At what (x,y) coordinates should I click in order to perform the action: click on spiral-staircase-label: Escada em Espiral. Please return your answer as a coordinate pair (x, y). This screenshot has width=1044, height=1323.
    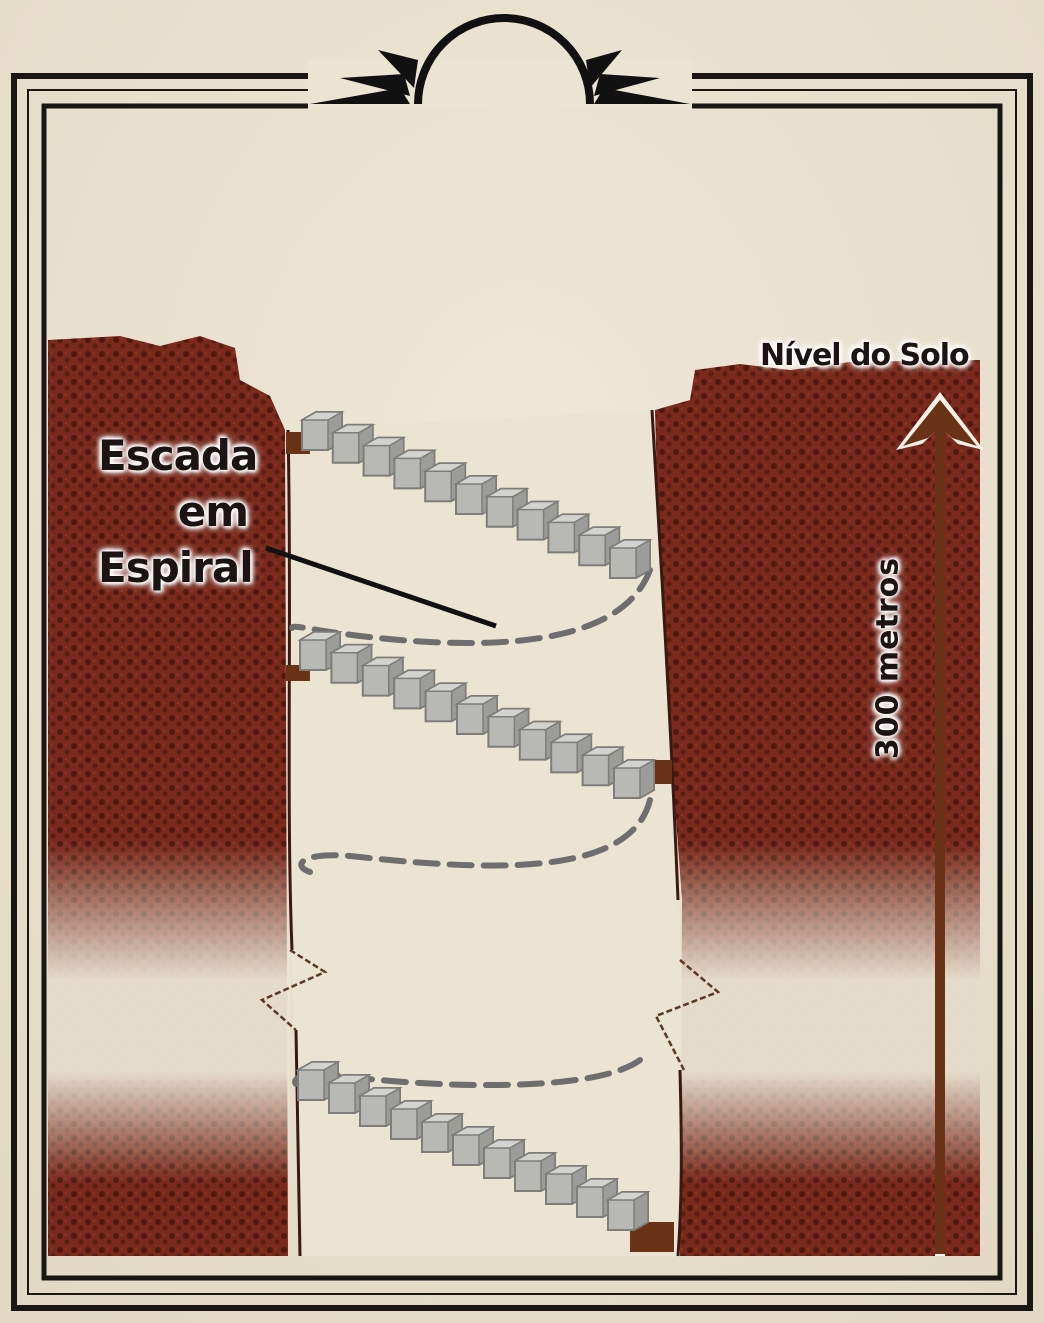
    Looking at the image, I should click on (178, 512).